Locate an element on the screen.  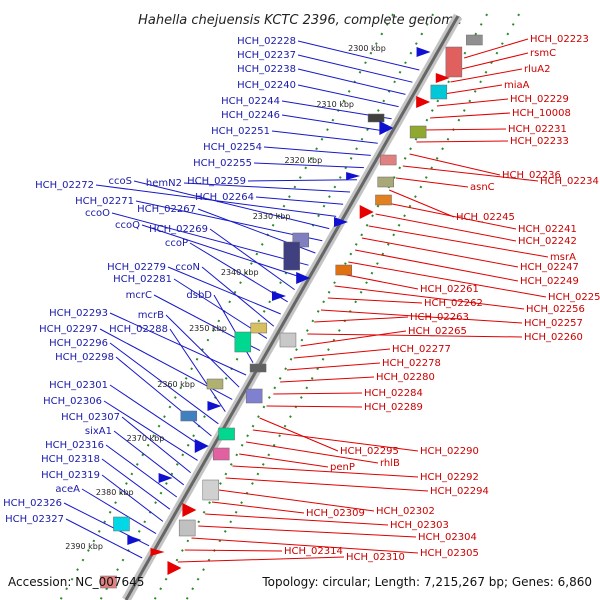
gene-label-right: HCH_02314 is located at coordinates (313, 551).